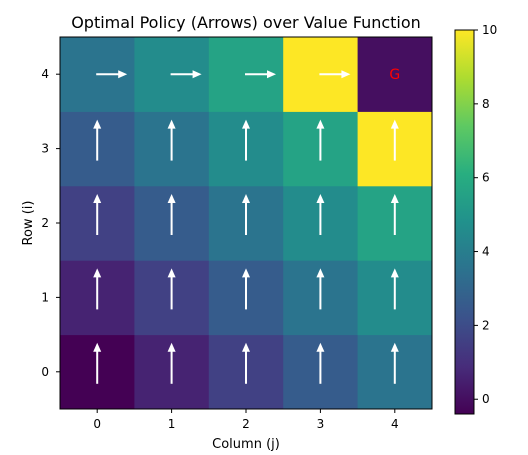 This screenshot has height=455, width=528. Describe the element at coordinates (45, 223) in the screenshot. I see `y-tick-label: 2` at that location.